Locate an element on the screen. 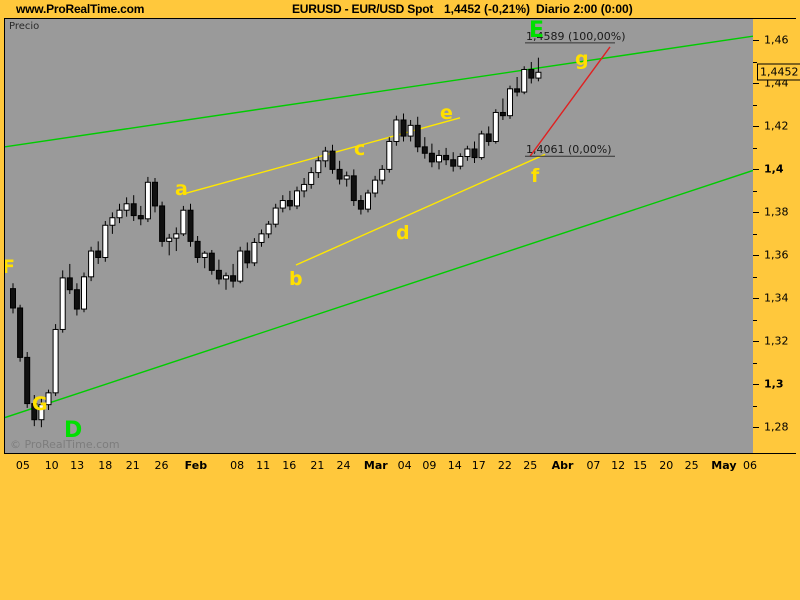 This screenshot has height=600, width=800. annotation-label-G: G is located at coordinates (40, 404).